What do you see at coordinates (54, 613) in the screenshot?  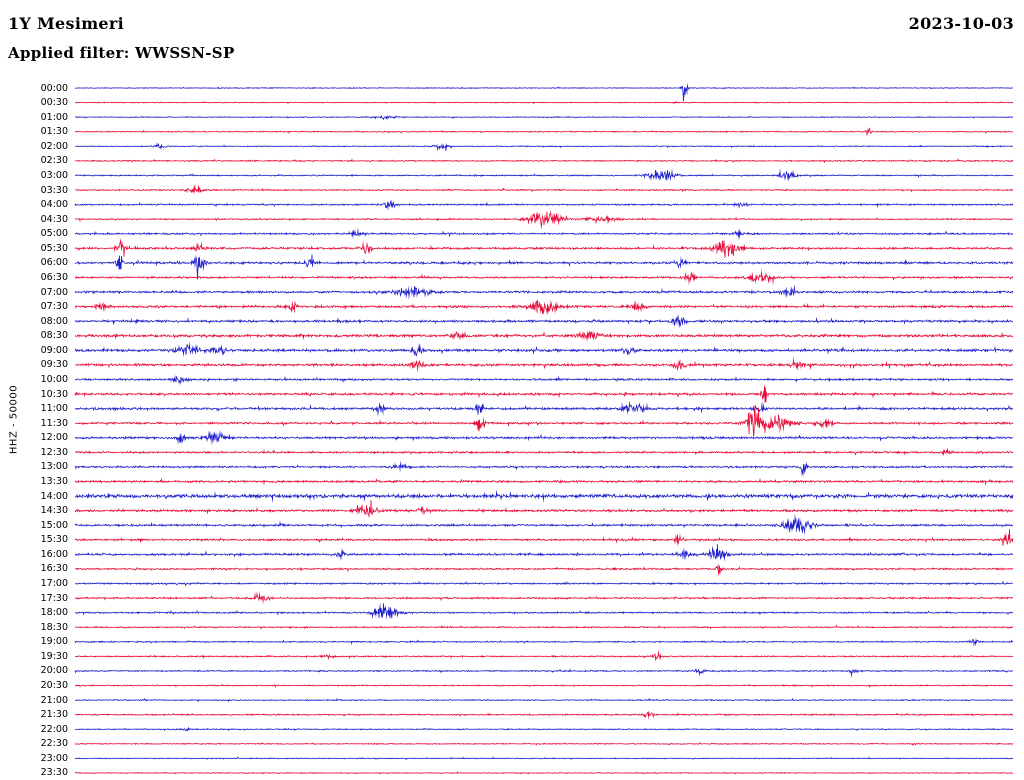 I see `time-label: 18:00` at bounding box center [54, 613].